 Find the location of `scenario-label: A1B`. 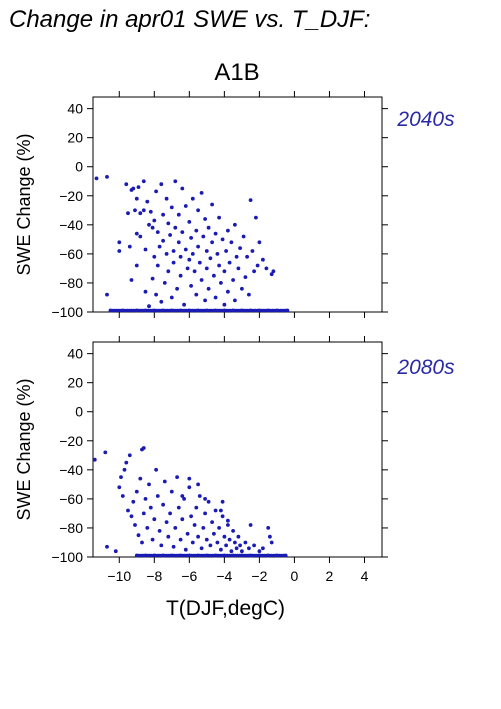

scenario-label: A1B is located at coordinates (236, 72).